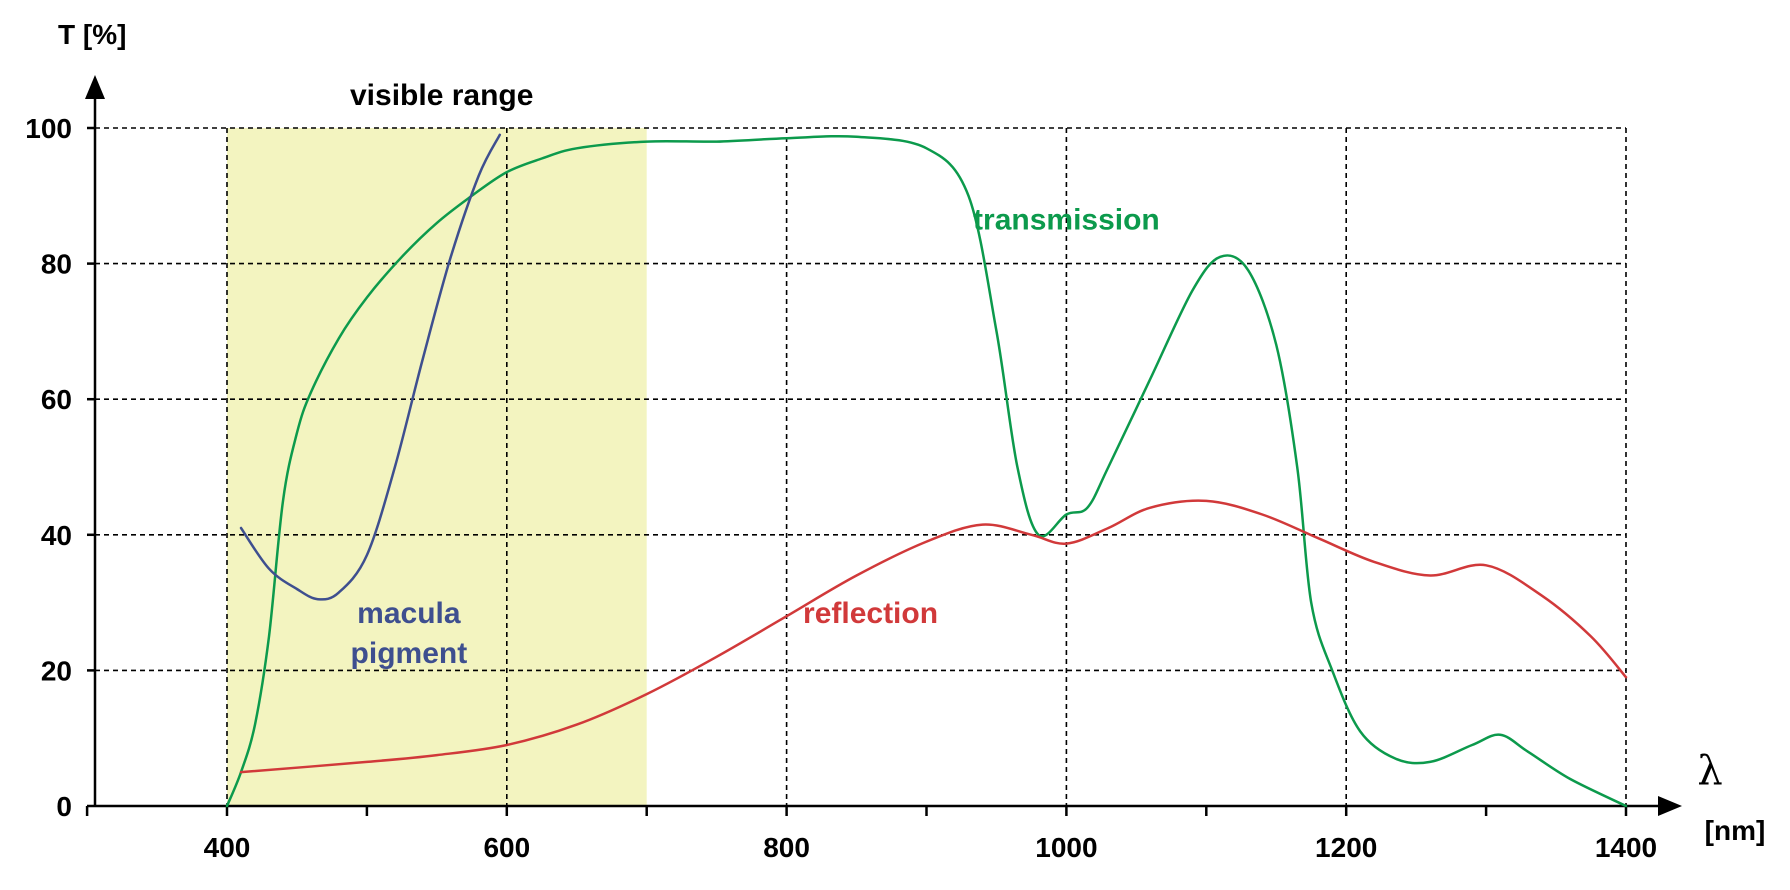 The height and width of the screenshot is (890, 1790). Describe the element at coordinates (1735, 830) in the screenshot. I see `x-axis-unit: [nm]` at that location.